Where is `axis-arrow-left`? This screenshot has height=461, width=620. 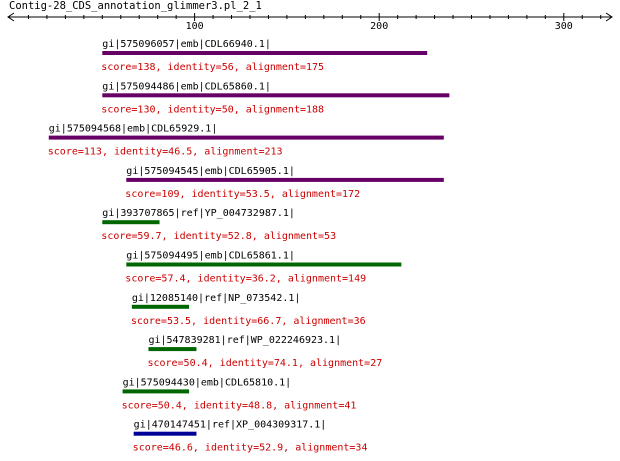
axis-arrow-left is located at coordinates (11, 17).